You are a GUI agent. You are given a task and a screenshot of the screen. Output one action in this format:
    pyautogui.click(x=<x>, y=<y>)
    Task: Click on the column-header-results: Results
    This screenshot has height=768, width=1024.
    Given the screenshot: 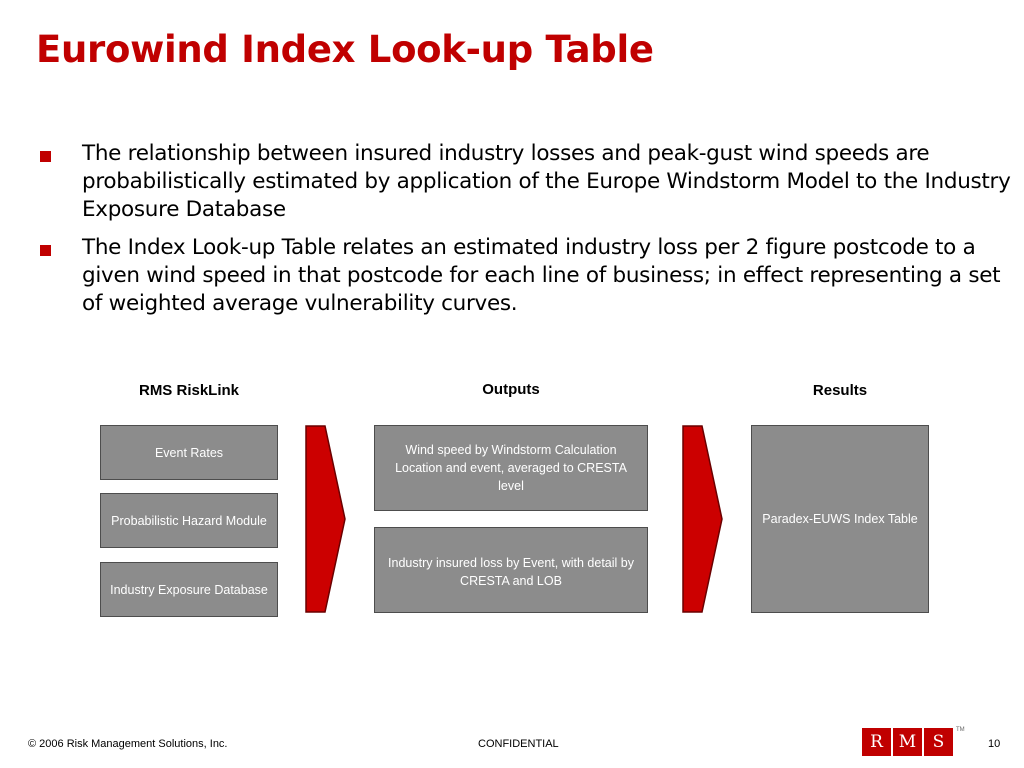 What is the action you would take?
    pyautogui.click(x=840, y=390)
    